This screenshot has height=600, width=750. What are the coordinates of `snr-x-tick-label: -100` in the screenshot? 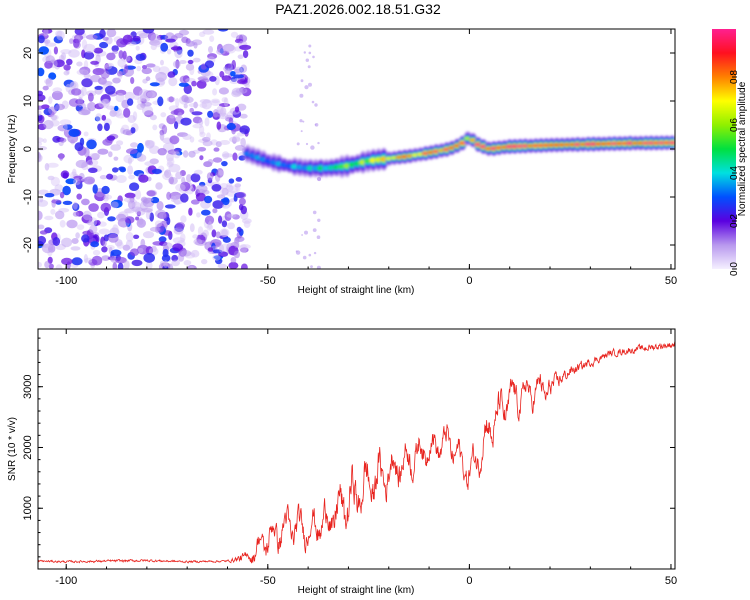 It's located at (66, 581).